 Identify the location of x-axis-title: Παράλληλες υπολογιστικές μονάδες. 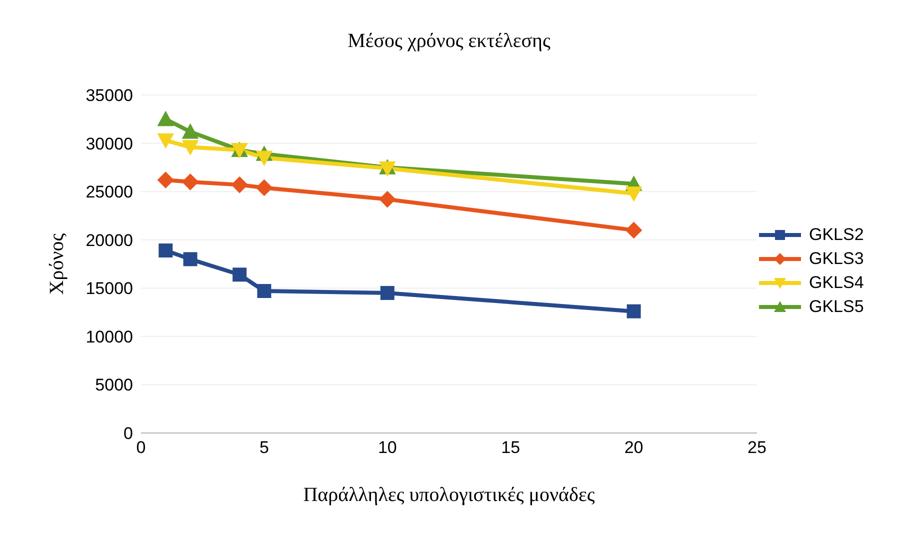
(449, 495).